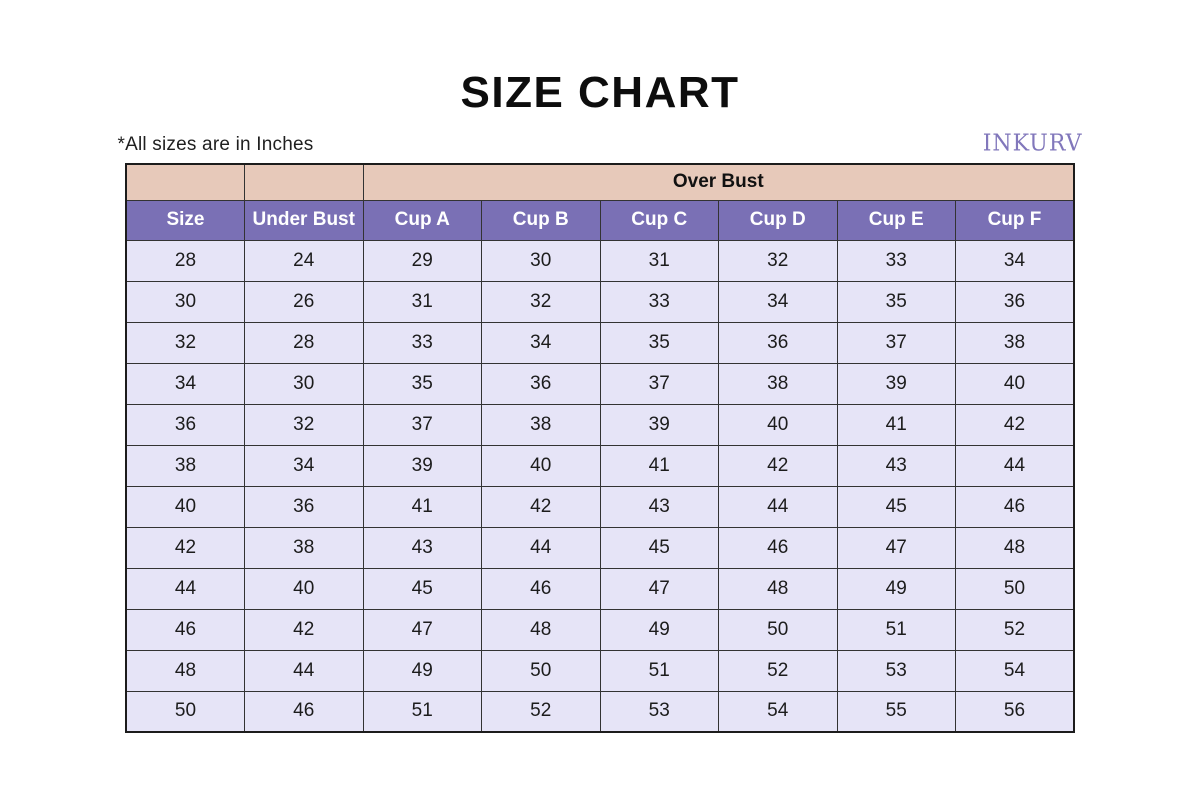 The image size is (1200, 800). I want to click on table-row: 28 24 29 30 31 32 33 34, so click(600, 260).